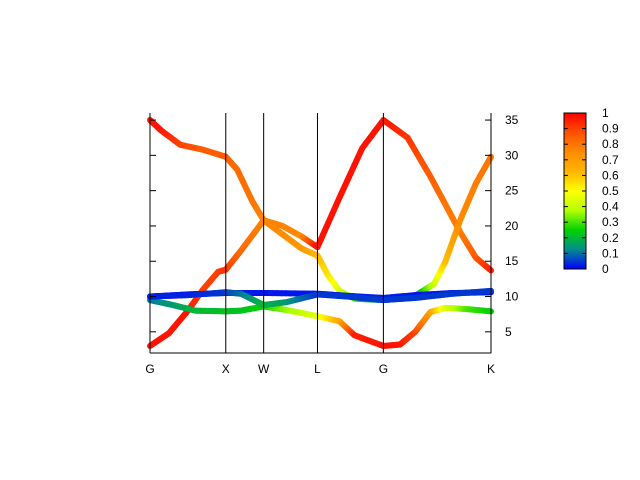 This screenshot has width=640, height=480. What do you see at coordinates (508, 332) in the screenshot?
I see `y-tick-label: 5` at bounding box center [508, 332].